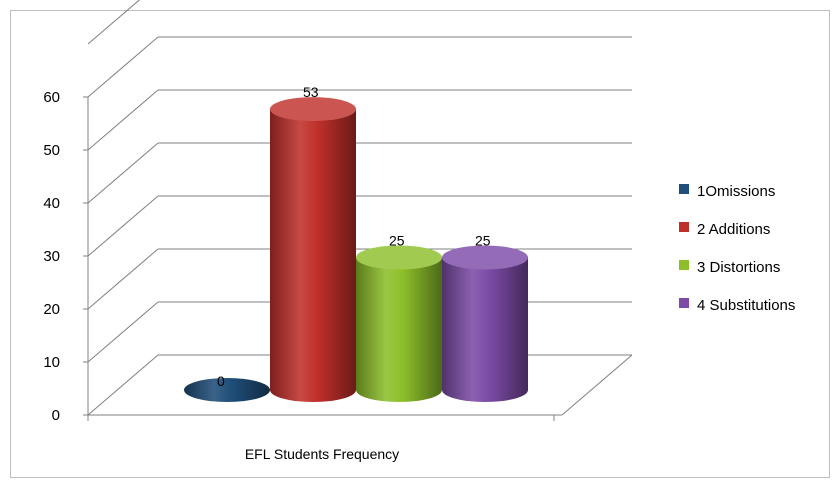 The image size is (832, 480). I want to click on legend-item: 1Omissions, so click(727, 191).